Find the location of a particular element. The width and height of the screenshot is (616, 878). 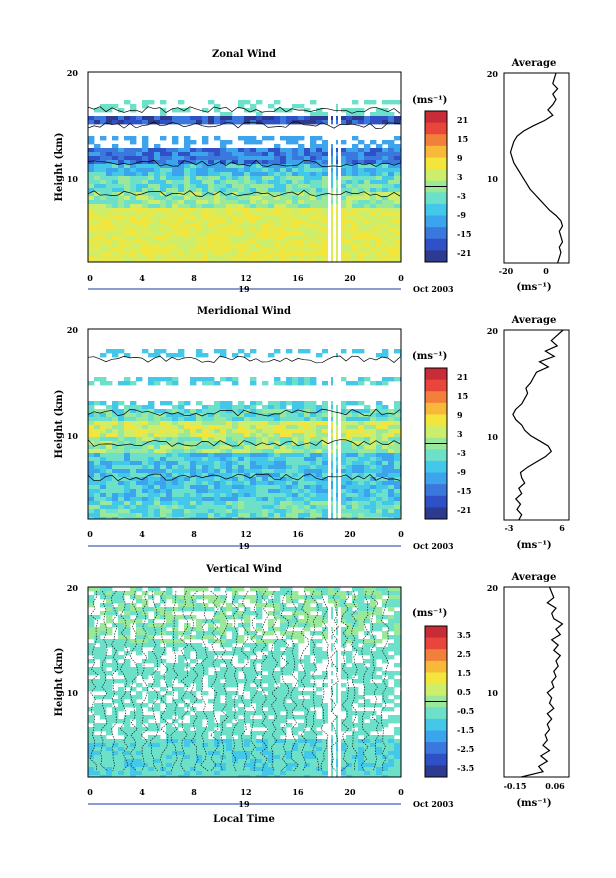

colorbar: 3.52.51.50.5-0.5-1.5-2.5-3.5 is located at coordinates (449, 702).